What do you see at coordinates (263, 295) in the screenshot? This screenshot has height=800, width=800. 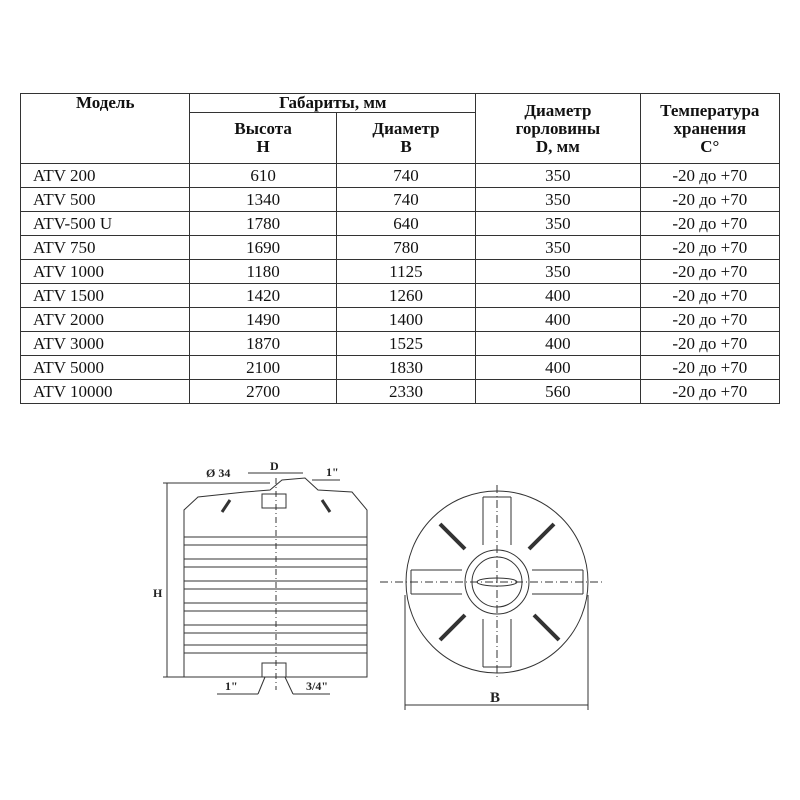 I see `cell-height: 1420` at bounding box center [263, 295].